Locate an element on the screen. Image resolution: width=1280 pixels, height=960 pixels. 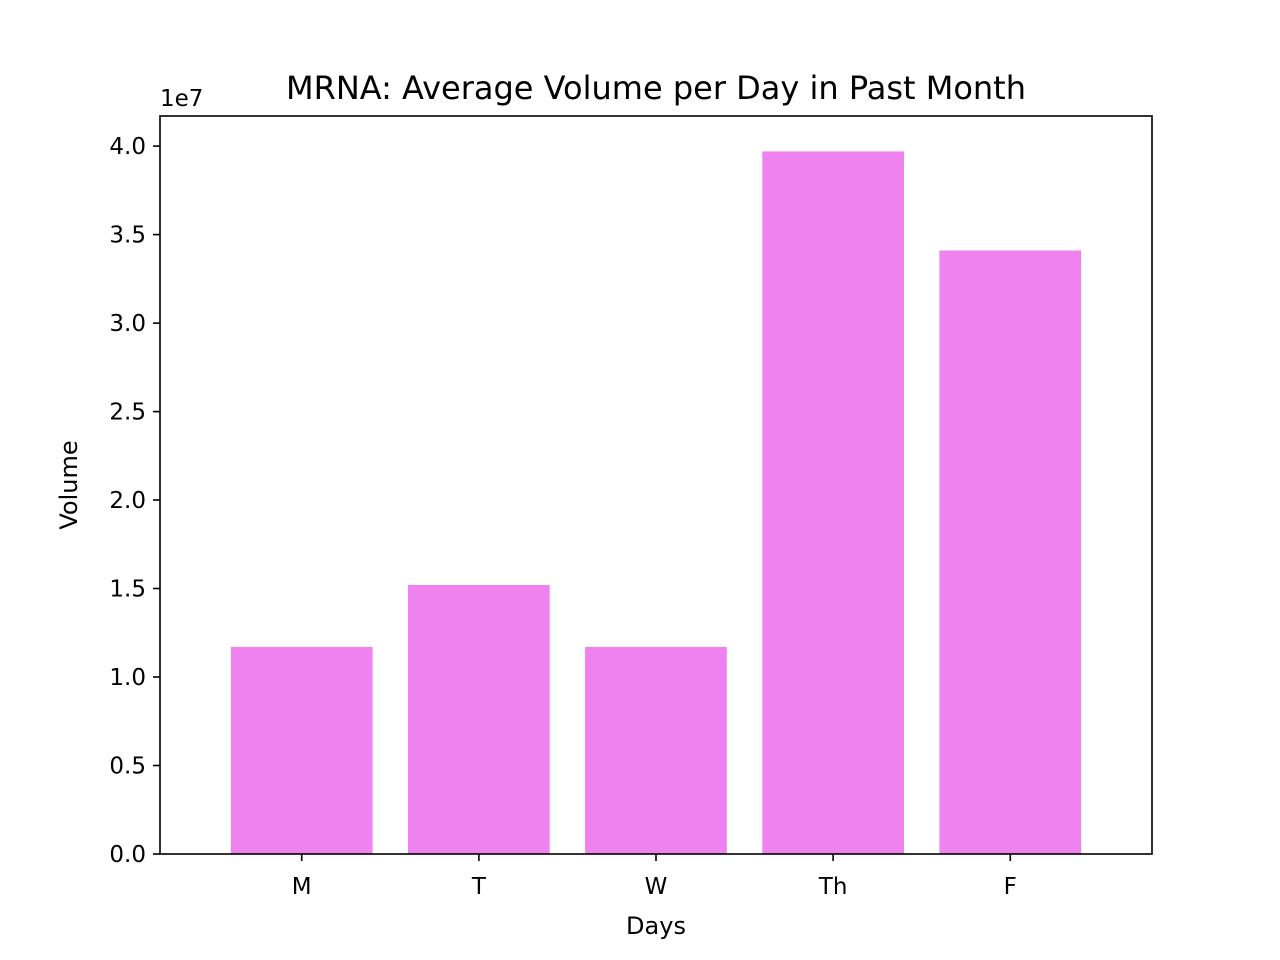
y-tick-label: 1.0 is located at coordinates (127, 678).